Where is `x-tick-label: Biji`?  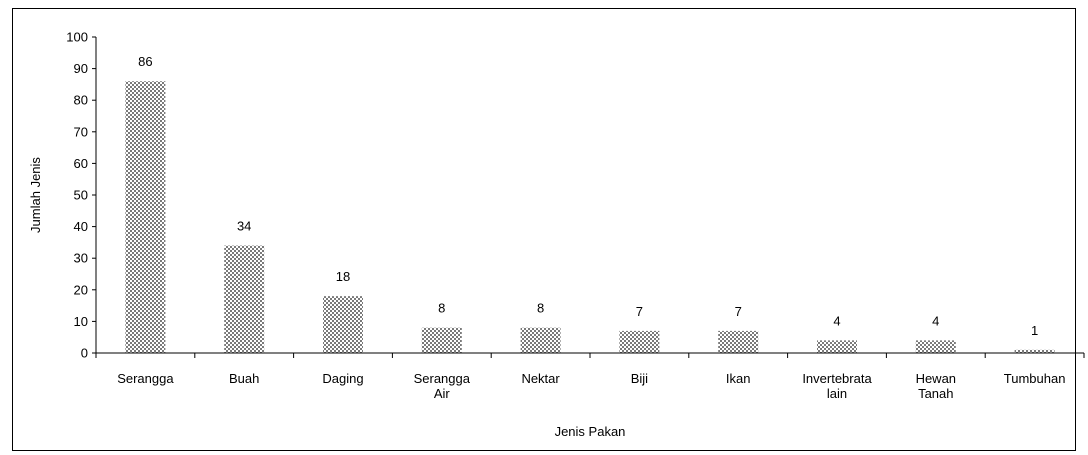
x-tick-label: Biji is located at coordinates (639, 378).